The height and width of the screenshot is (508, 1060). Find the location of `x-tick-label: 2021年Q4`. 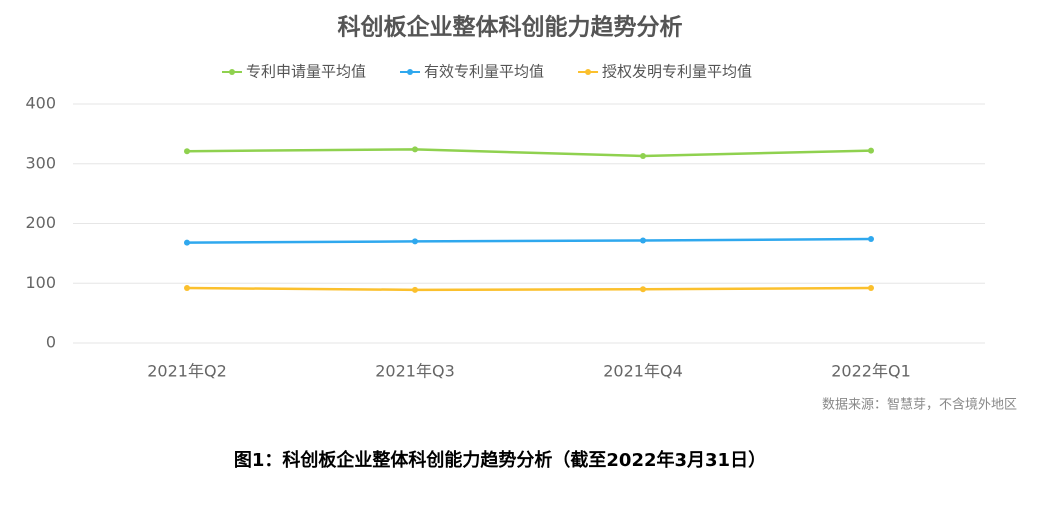

x-tick-label: 2021年Q4 is located at coordinates (643, 371).